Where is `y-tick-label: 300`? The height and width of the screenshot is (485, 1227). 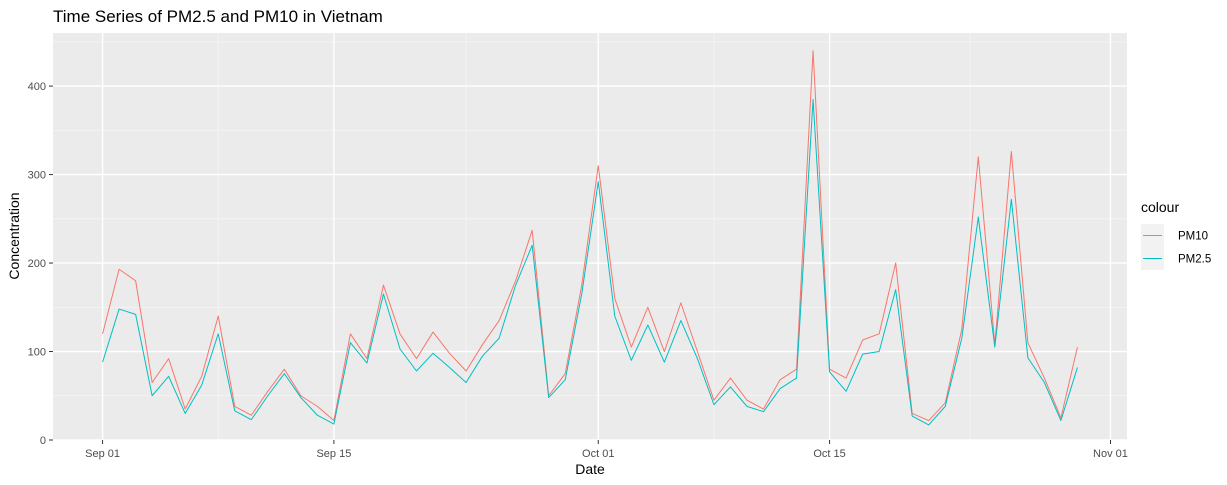
y-tick-label: 300 is located at coordinates (37, 176).